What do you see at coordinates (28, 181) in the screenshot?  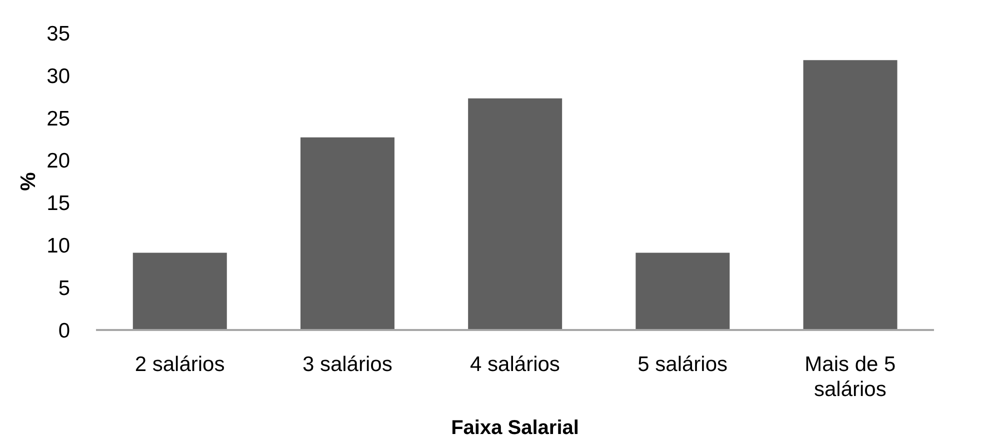 I see `y-axis-title: %` at bounding box center [28, 181].